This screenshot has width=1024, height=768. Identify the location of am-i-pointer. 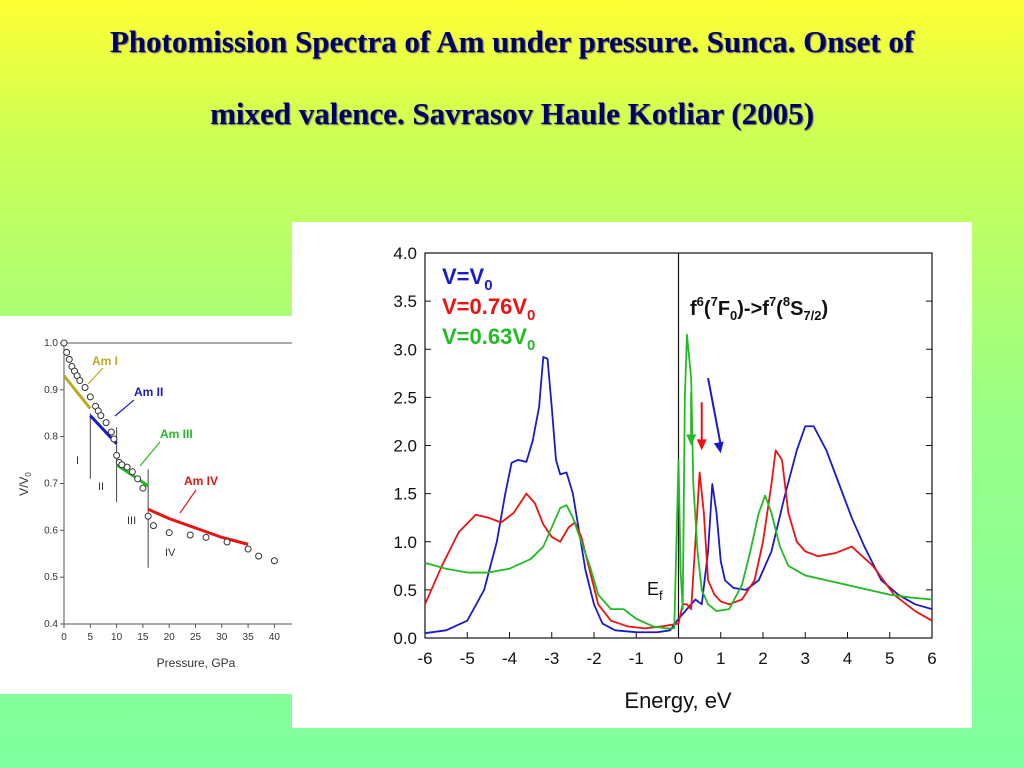
(95, 376).